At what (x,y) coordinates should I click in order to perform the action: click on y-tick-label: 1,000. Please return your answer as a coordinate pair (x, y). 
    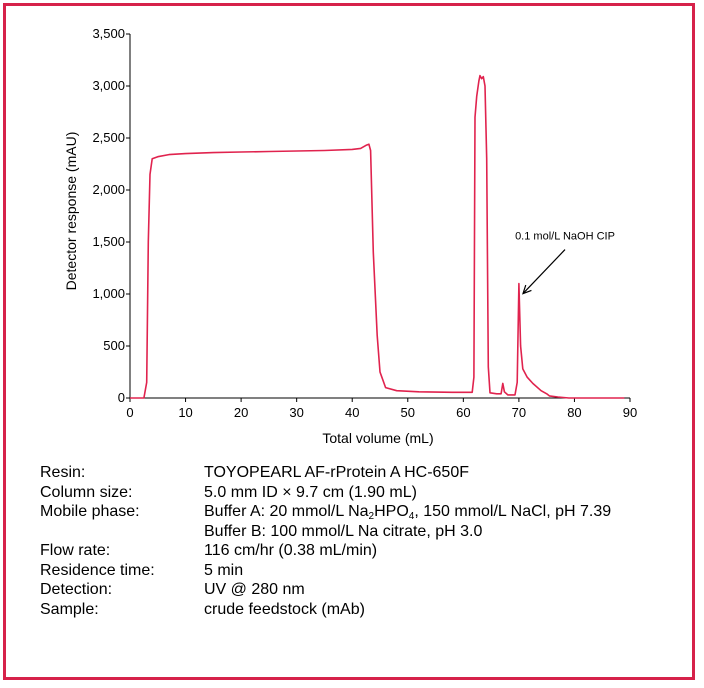
    Looking at the image, I should click on (108, 293).